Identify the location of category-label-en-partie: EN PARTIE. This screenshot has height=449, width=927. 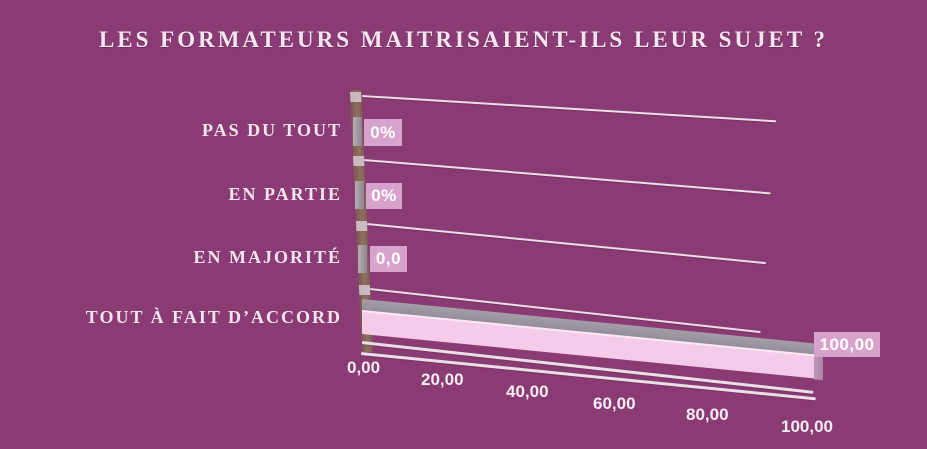
(285, 194).